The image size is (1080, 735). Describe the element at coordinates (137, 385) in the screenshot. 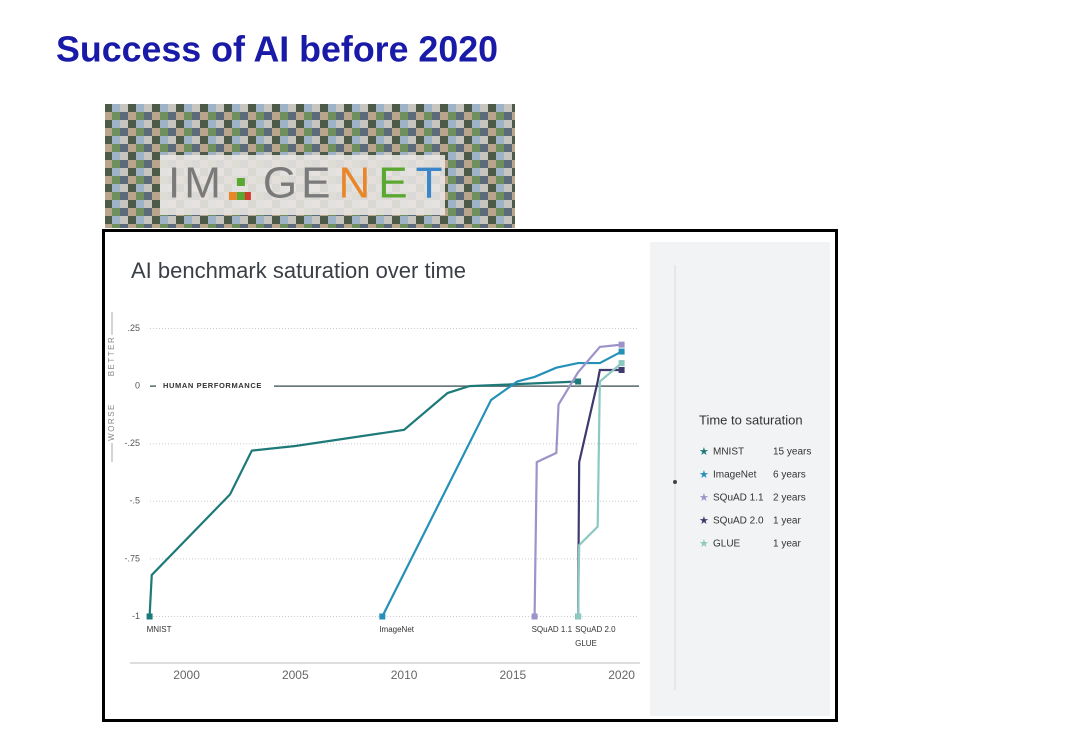

I see `y-tick-label: 0` at that location.